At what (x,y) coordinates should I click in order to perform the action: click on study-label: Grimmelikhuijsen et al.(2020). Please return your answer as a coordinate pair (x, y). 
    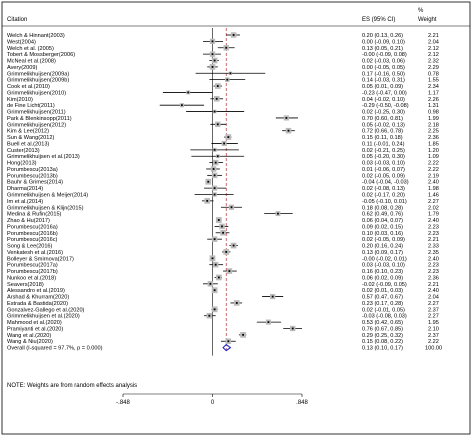
    Looking at the image, I should click on (43, 317).